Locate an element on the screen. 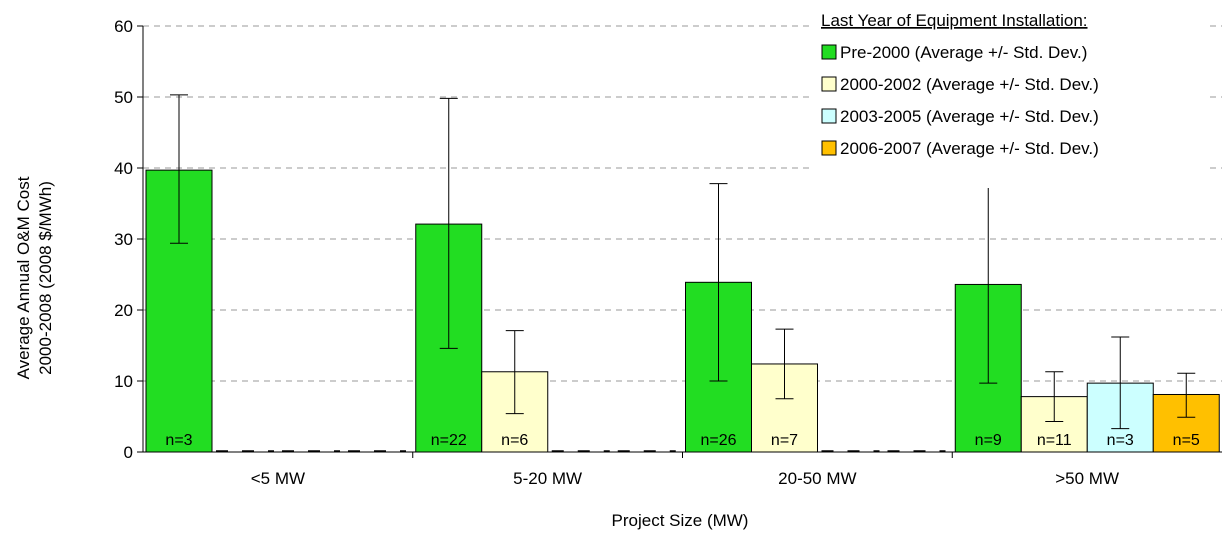 This screenshot has width=1222, height=533. n-label-s0-c3: n=9 is located at coordinates (988, 440).